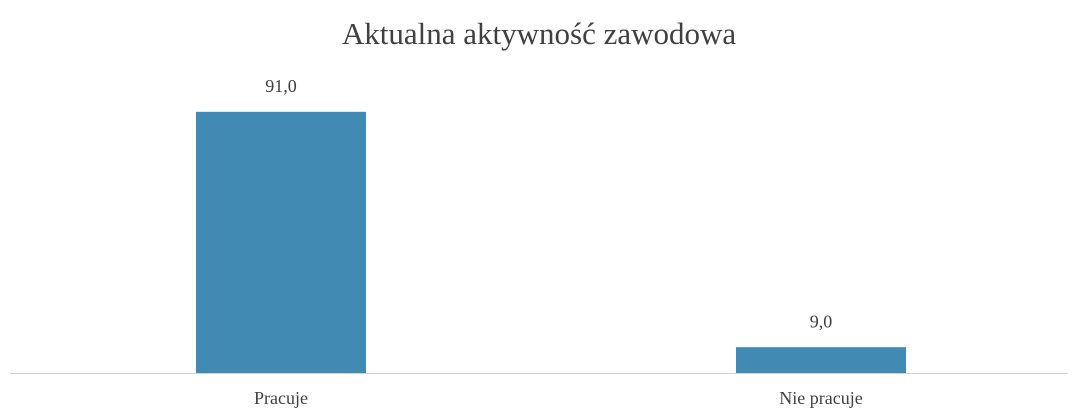 The height and width of the screenshot is (416, 1078). What do you see at coordinates (539, 33) in the screenshot?
I see `chart-title: Aktualna aktywność zawodowa` at bounding box center [539, 33].